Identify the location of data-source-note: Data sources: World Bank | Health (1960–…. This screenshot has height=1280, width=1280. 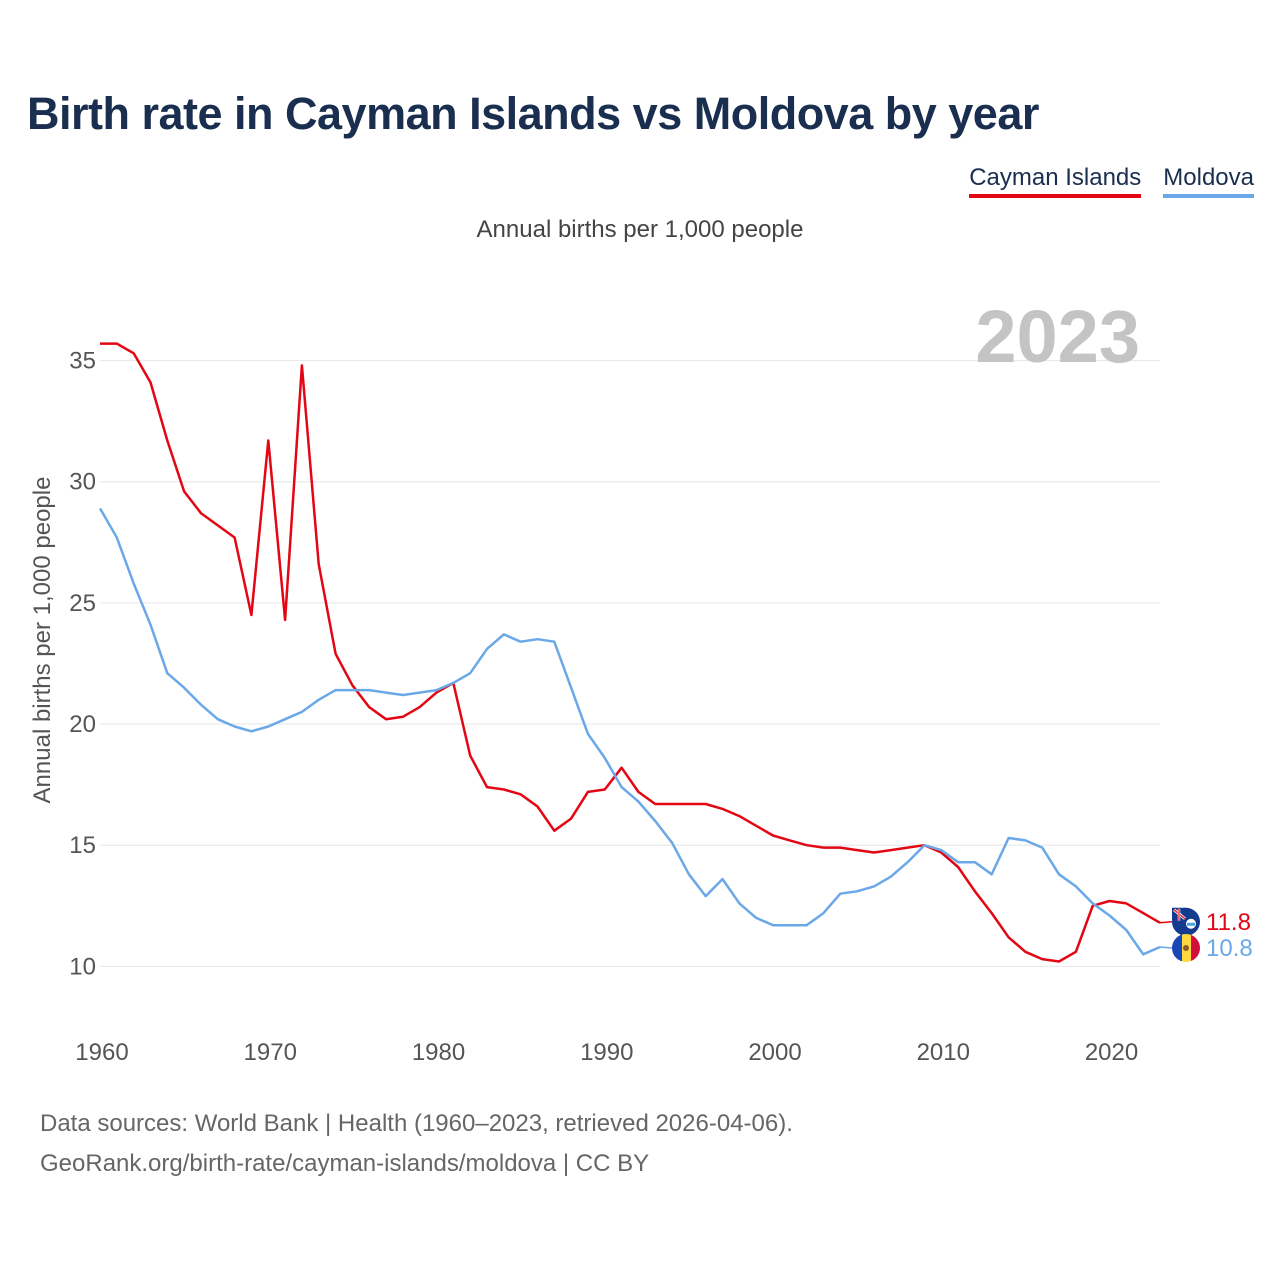
(416, 1123).